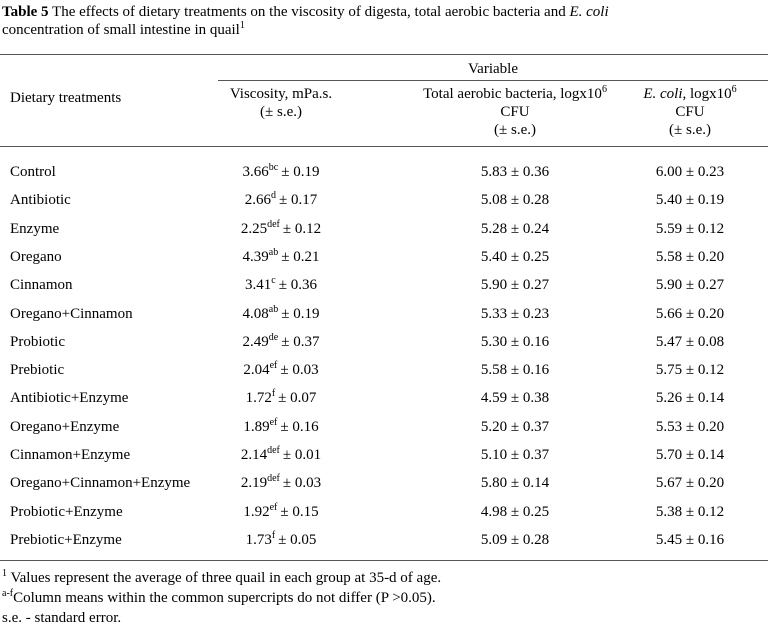 This screenshot has height=624, width=768. Describe the element at coordinates (515, 398) in the screenshot. I see `aerobic-cell: 4.59 ± 0.38` at that location.